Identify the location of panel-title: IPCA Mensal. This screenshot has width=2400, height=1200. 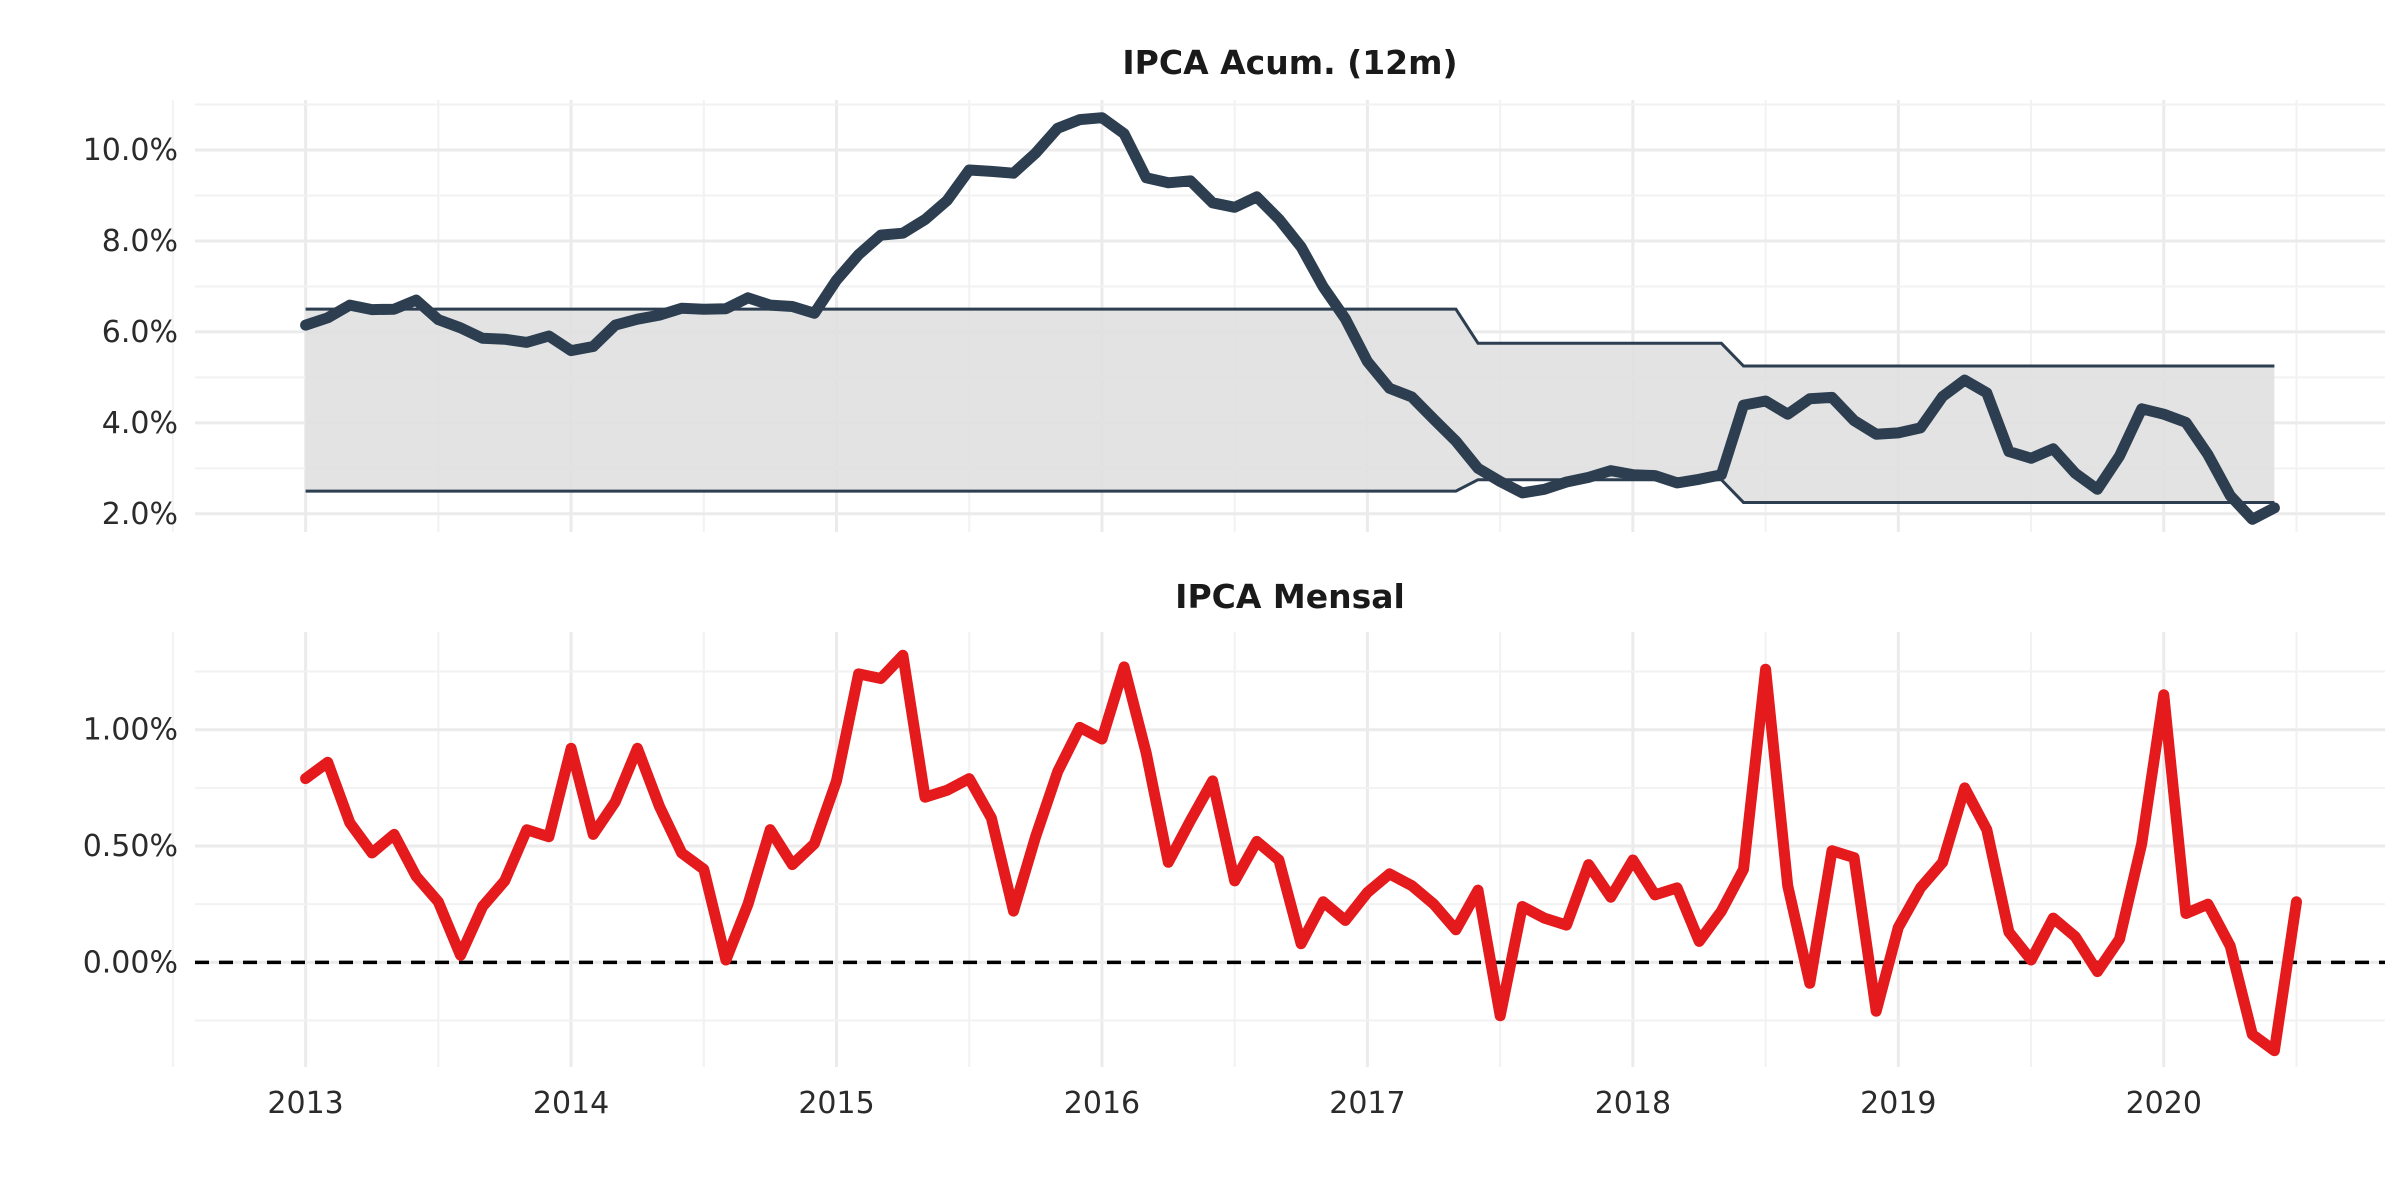
(1290, 596).